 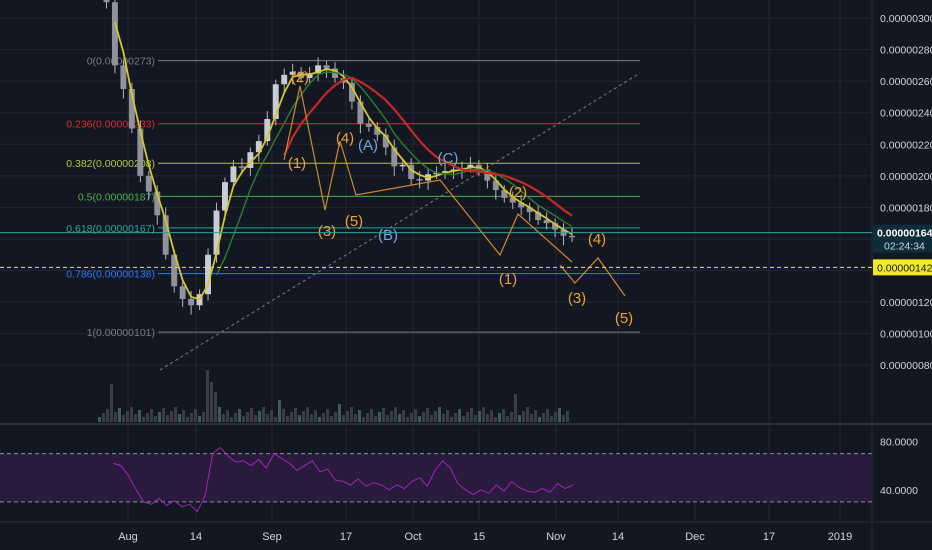 I want to click on ma-green-line, so click(x=394, y=173).